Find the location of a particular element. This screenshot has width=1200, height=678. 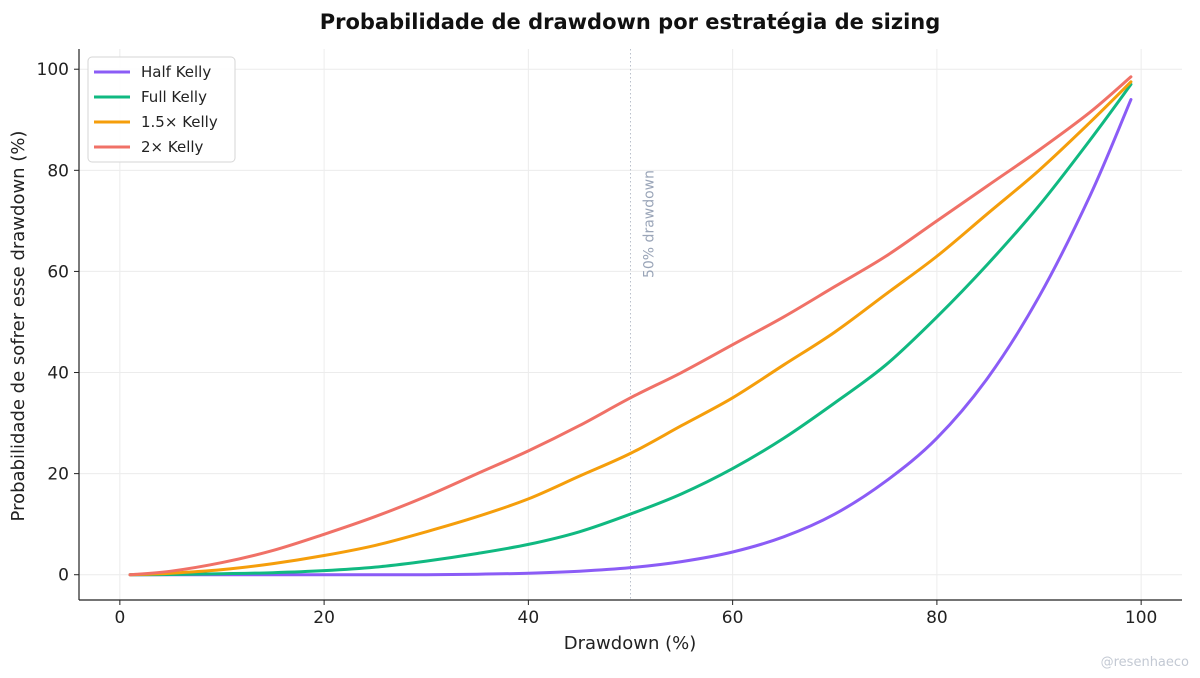

x-tick-label: 40 is located at coordinates (529, 618).